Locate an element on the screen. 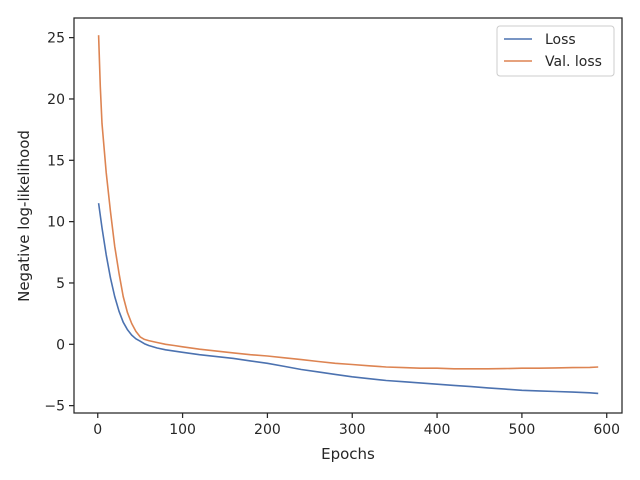 The image size is (640, 480). x-tick-label: 400 is located at coordinates (437, 430).